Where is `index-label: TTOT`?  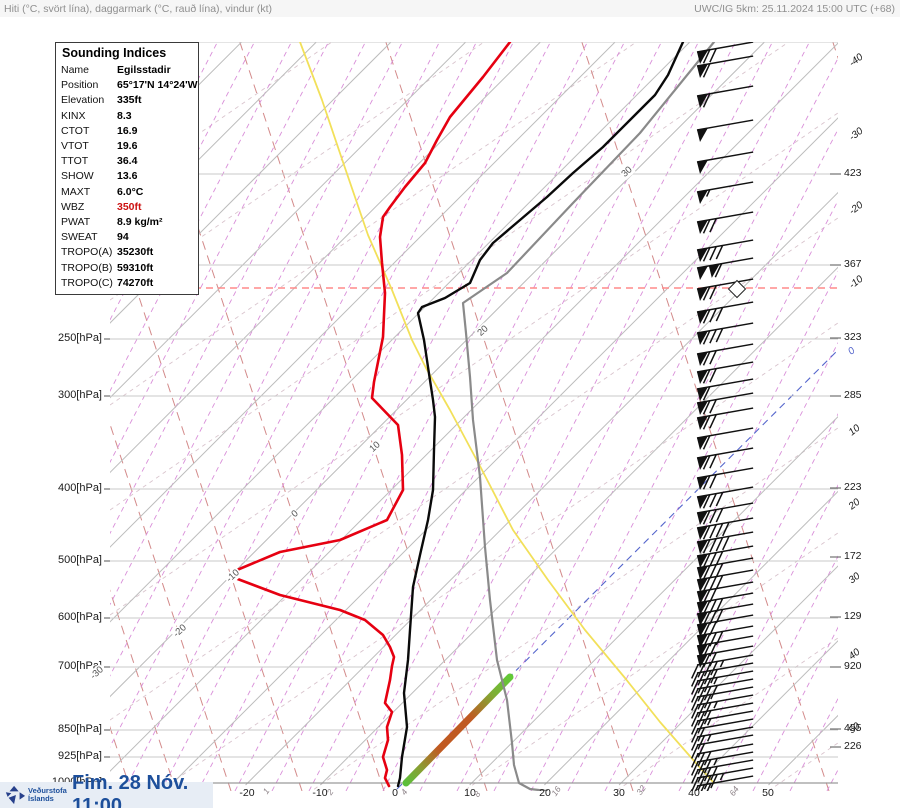
index-label: TTOT is located at coordinates (75, 161).